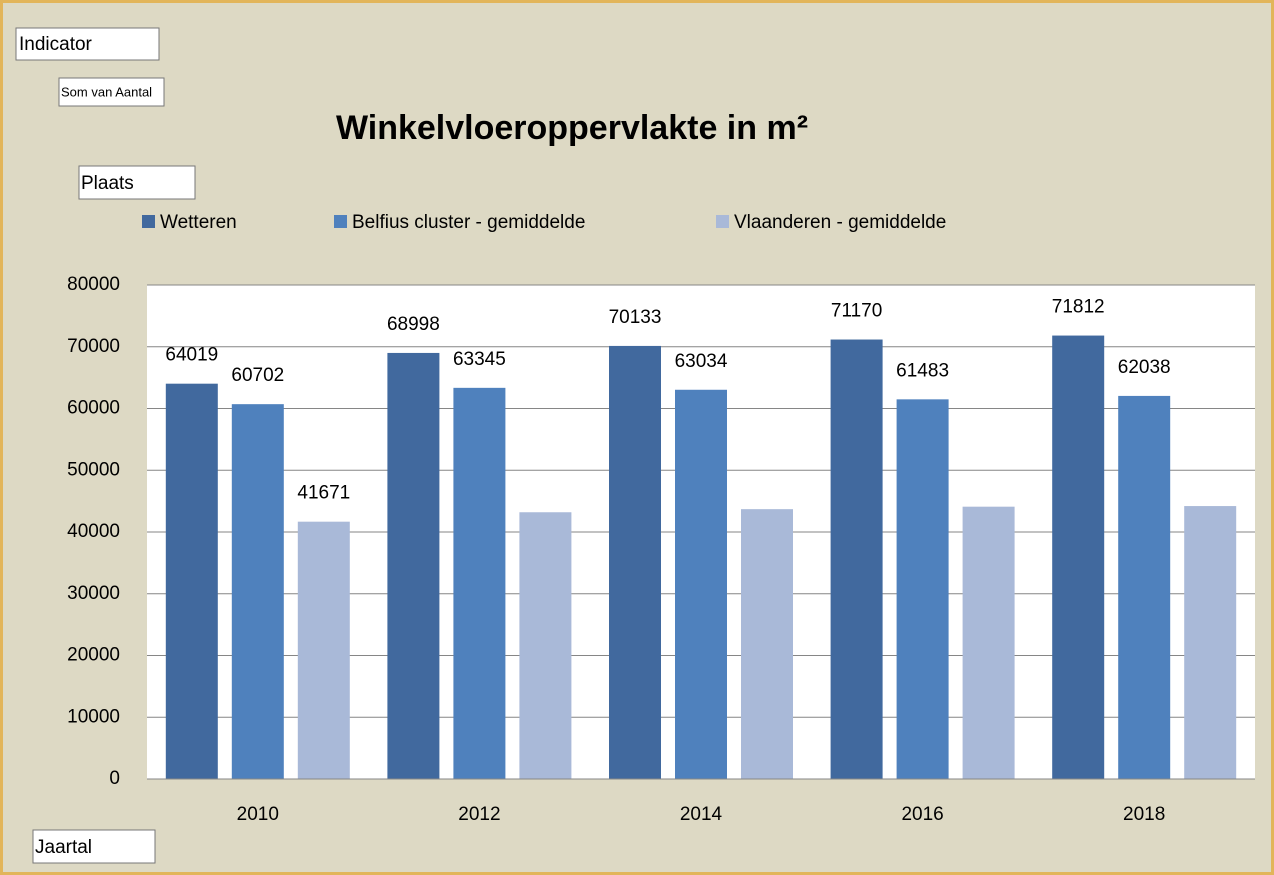 The image size is (1274, 875). What do you see at coordinates (1144, 814) in the screenshot?
I see `x-tick-label: 2018` at bounding box center [1144, 814].